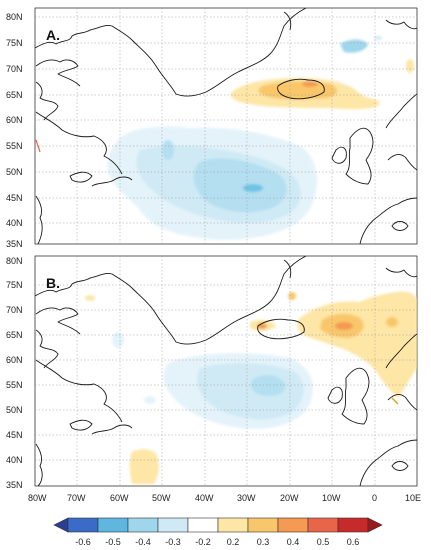 The width and height of the screenshot is (431, 550). Describe the element at coordinates (251, 344) in the screenshot. I see `panel-b-positive-anomaly-scandinavia` at that location.